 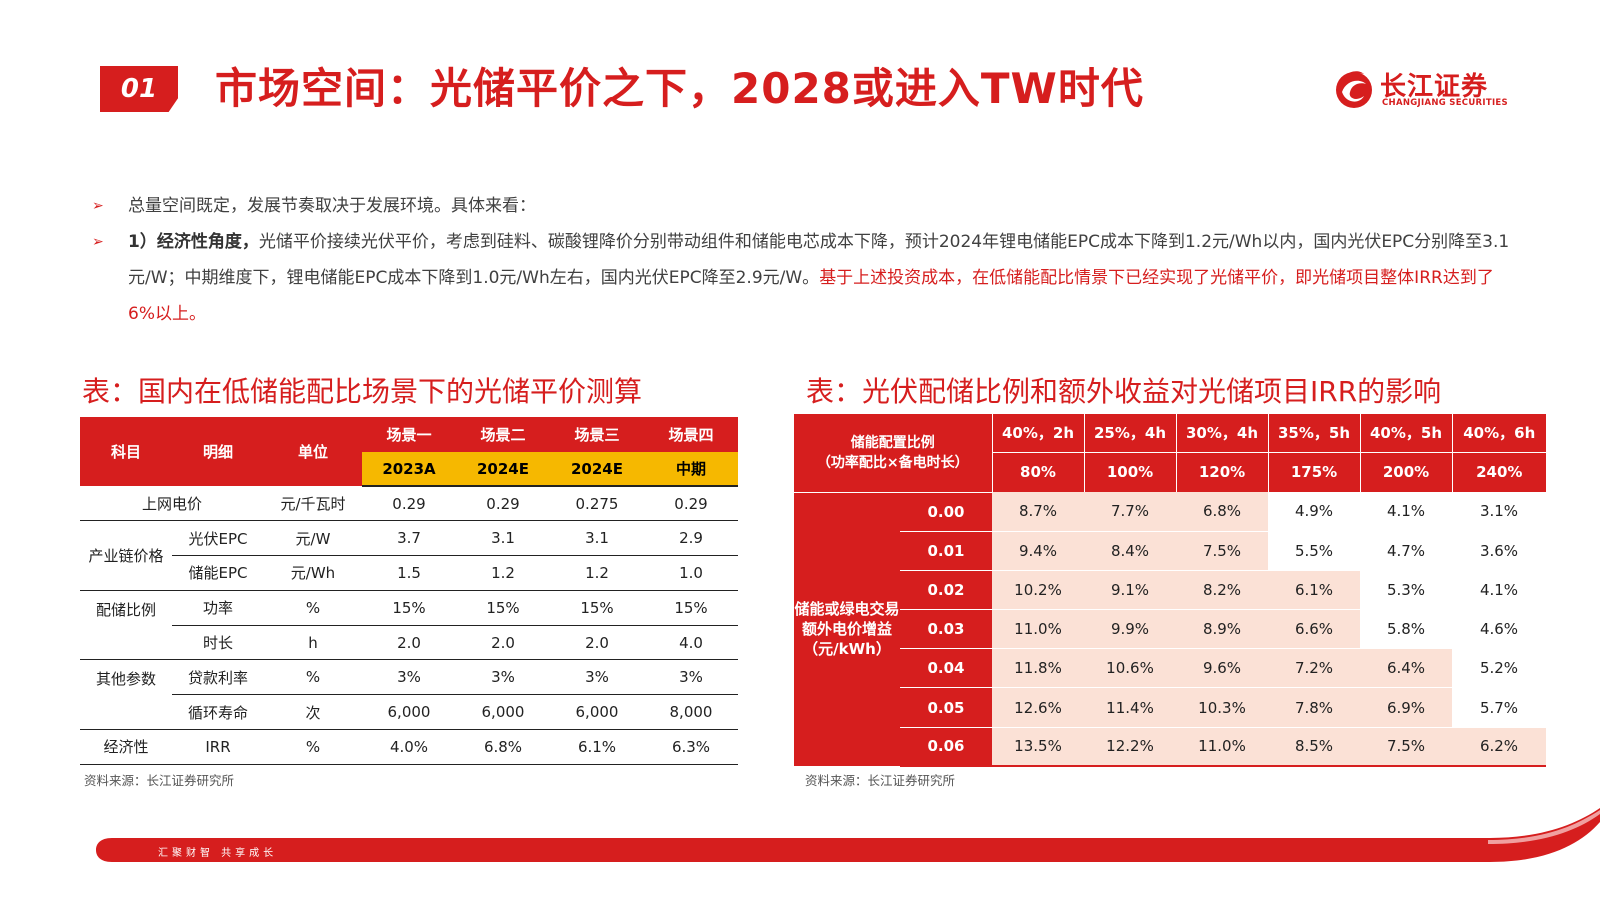 I want to click on header-year: 2024E, so click(x=597, y=469).